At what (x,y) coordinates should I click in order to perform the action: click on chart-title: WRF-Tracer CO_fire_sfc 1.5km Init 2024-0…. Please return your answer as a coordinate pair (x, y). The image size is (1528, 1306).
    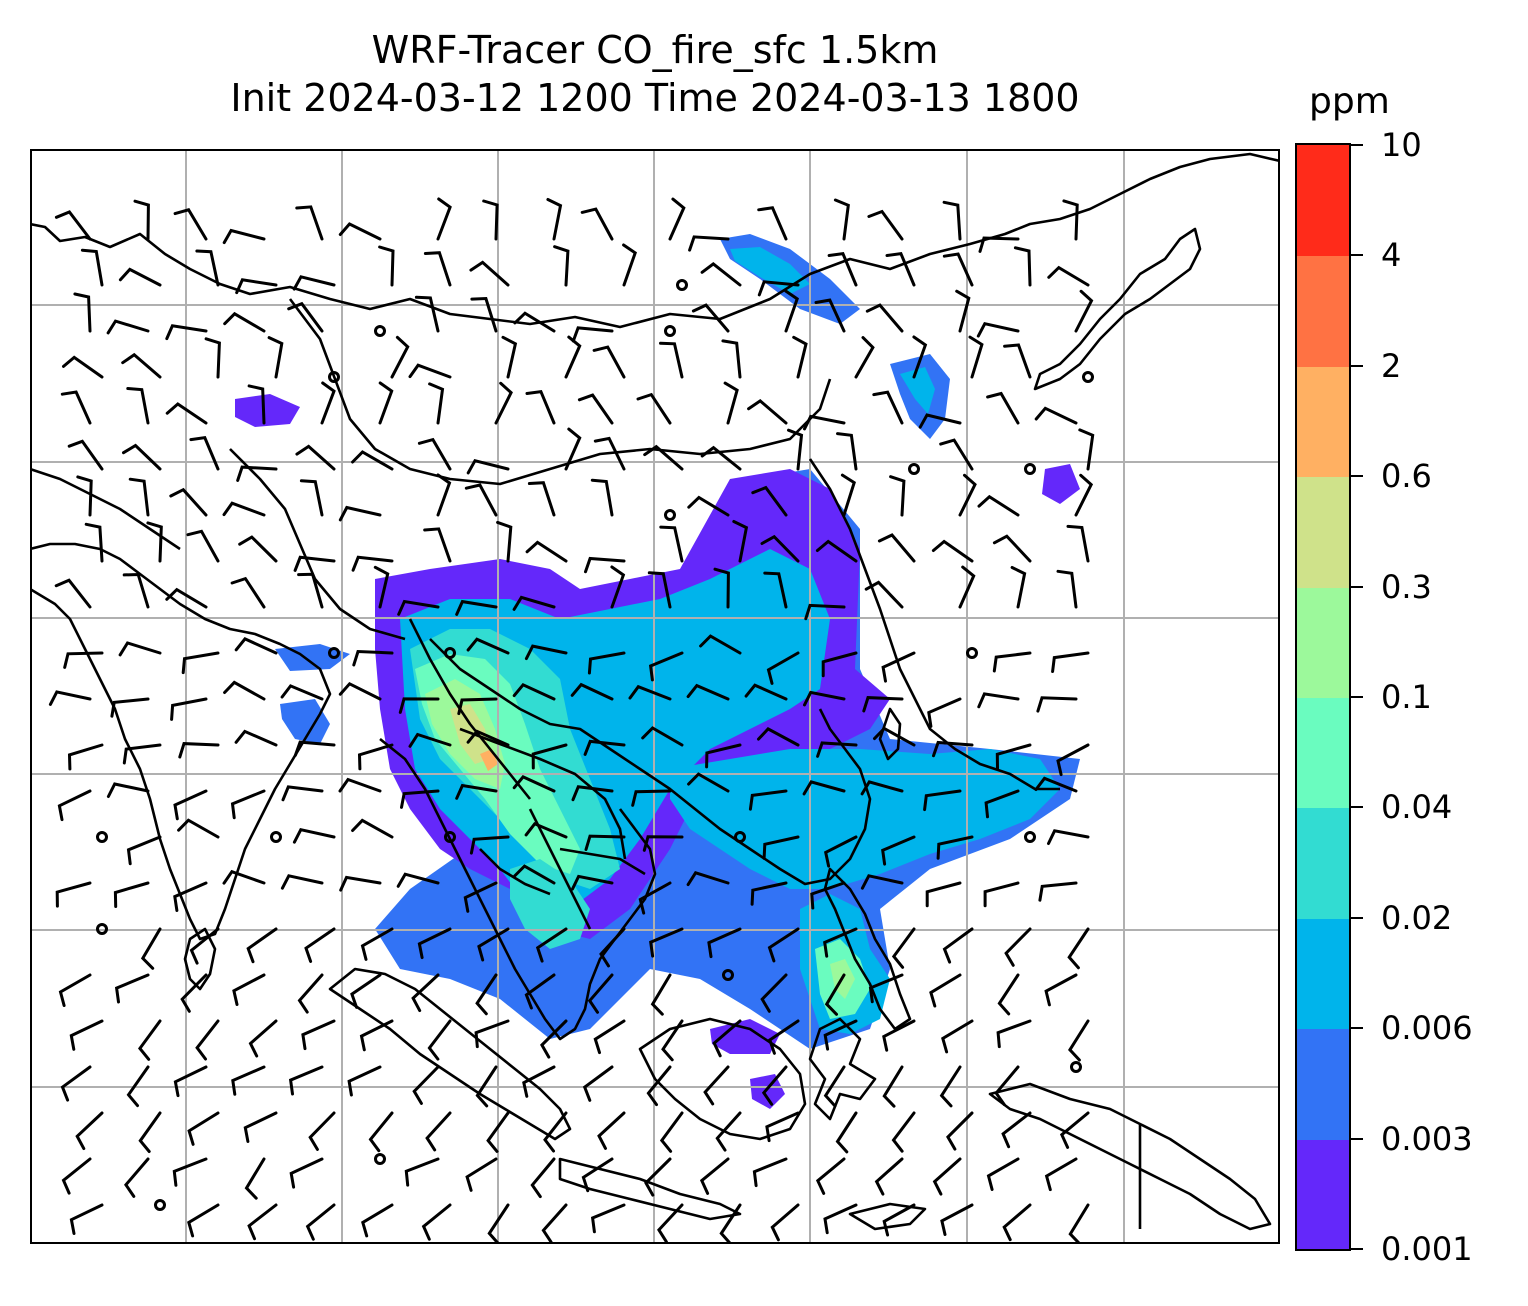
    Looking at the image, I should click on (655, 74).